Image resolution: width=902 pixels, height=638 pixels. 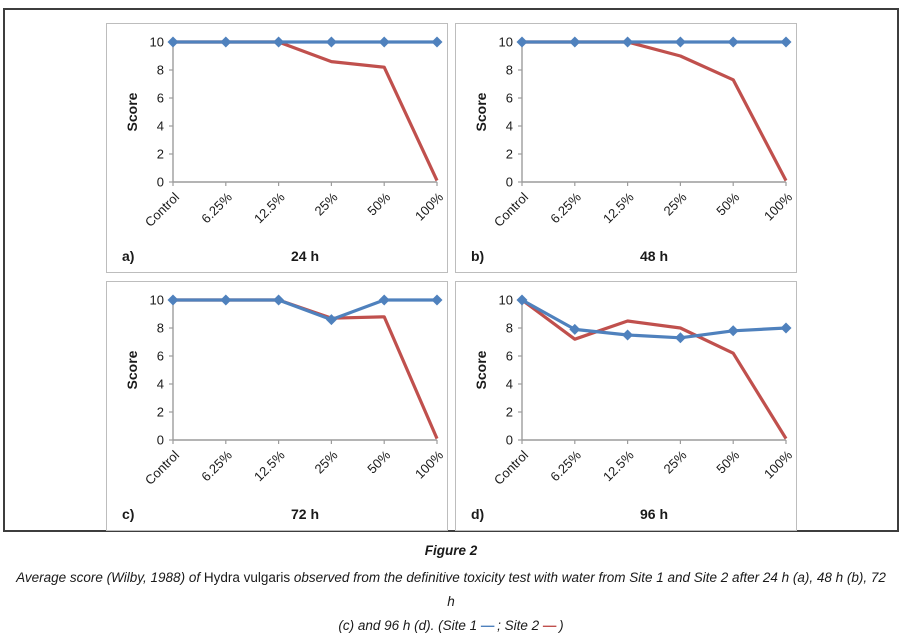 What do you see at coordinates (653, 256) in the screenshot?
I see `panel-title: 48 h` at bounding box center [653, 256].